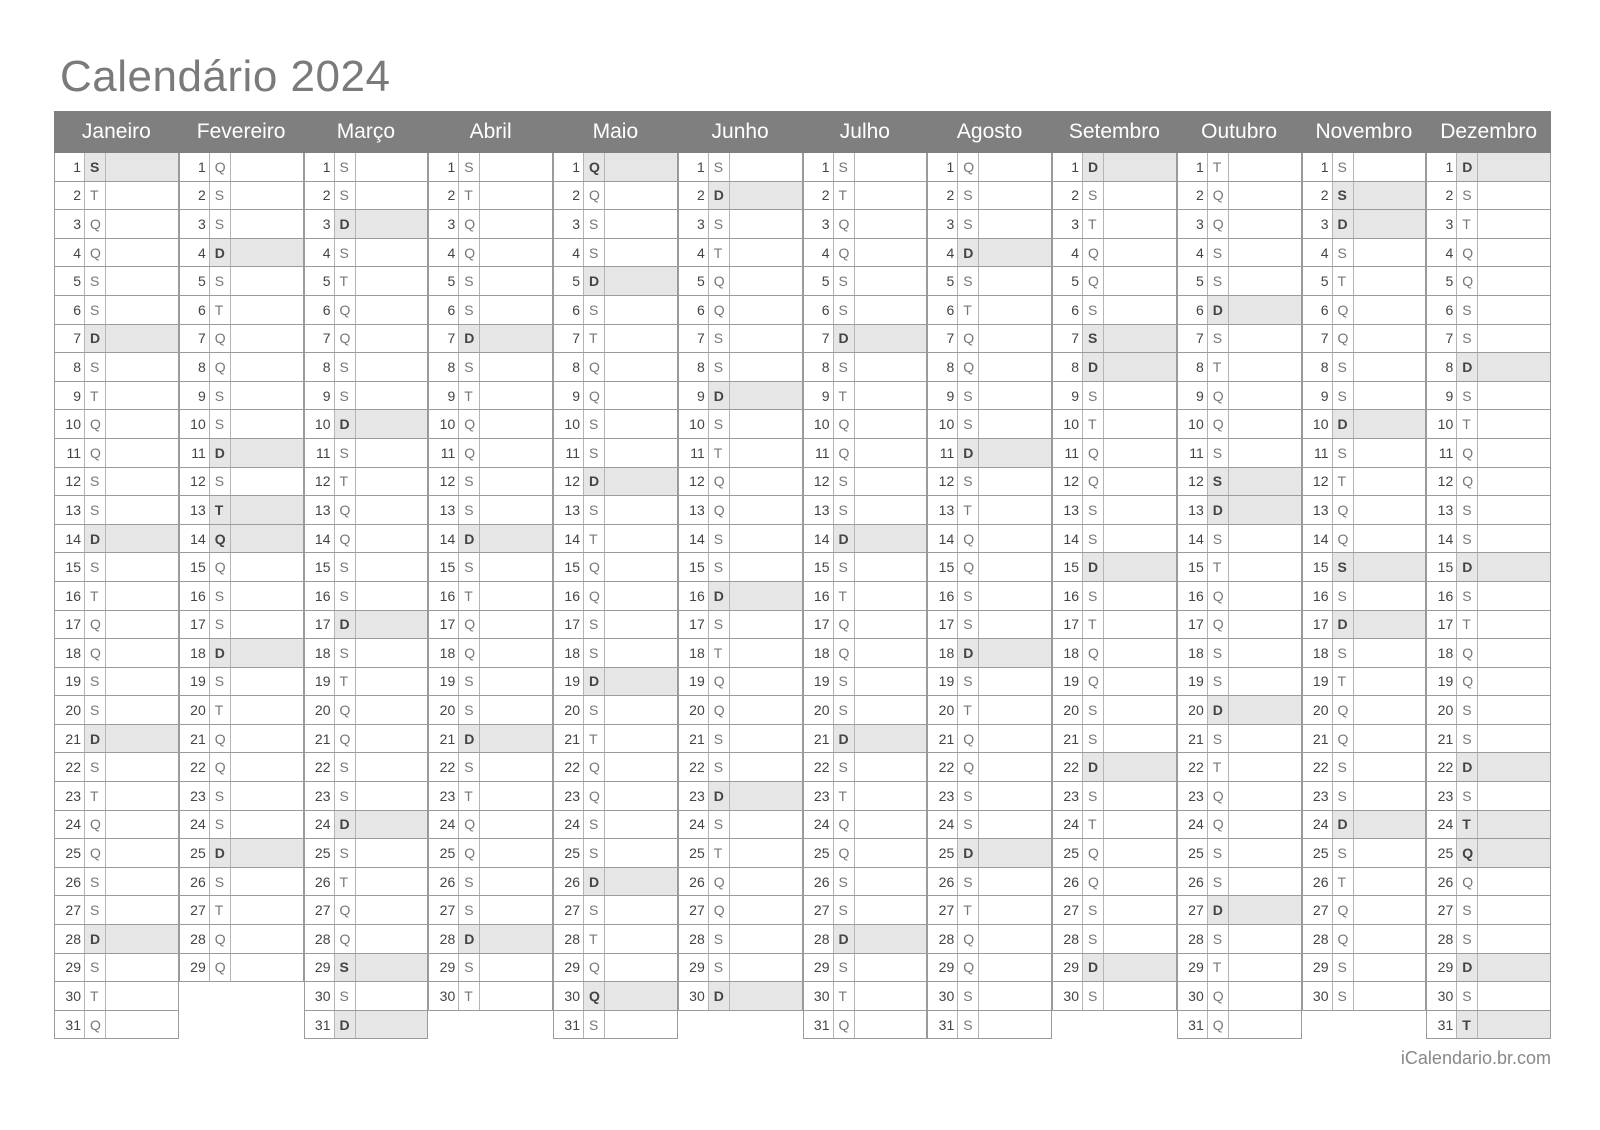 The image size is (1600, 1130). What do you see at coordinates (490, 453) in the screenshot?
I see `day-row: 11 Q` at bounding box center [490, 453].